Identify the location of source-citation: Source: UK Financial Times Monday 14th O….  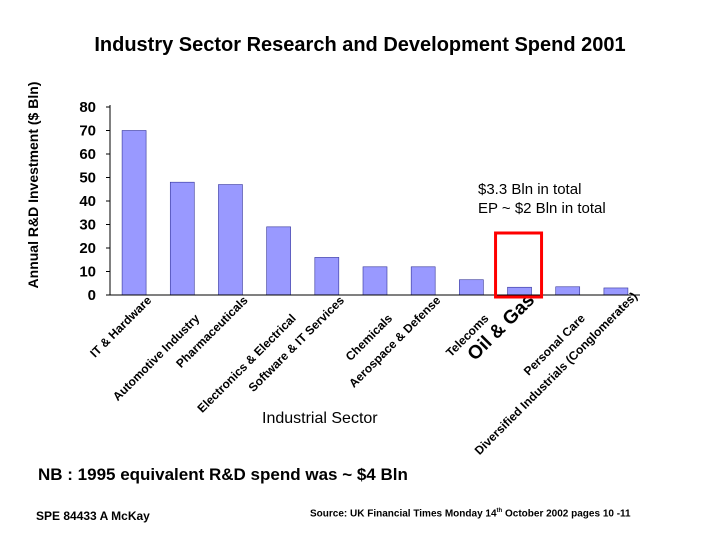
(470, 513).